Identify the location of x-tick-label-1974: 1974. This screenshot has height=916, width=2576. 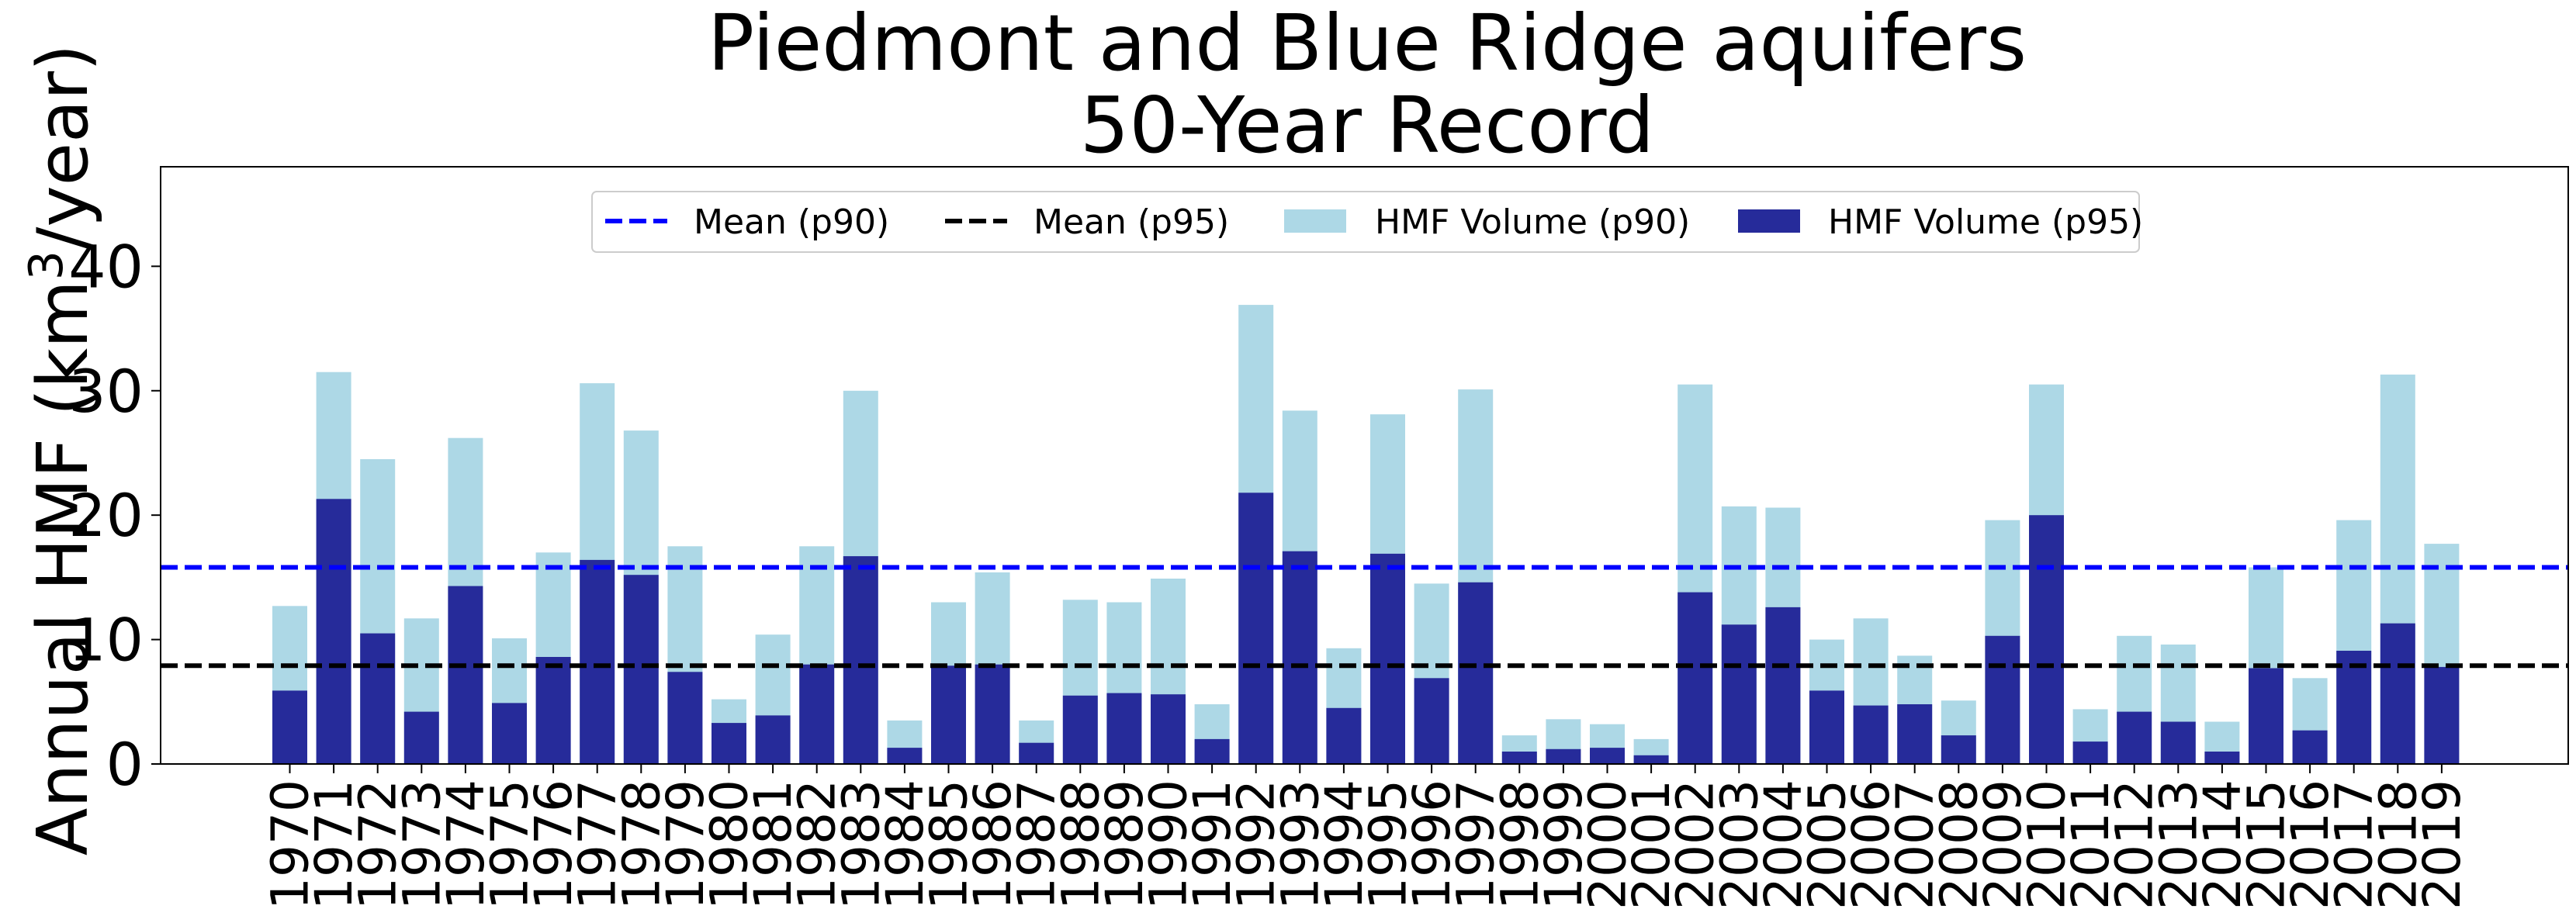
(466, 844).